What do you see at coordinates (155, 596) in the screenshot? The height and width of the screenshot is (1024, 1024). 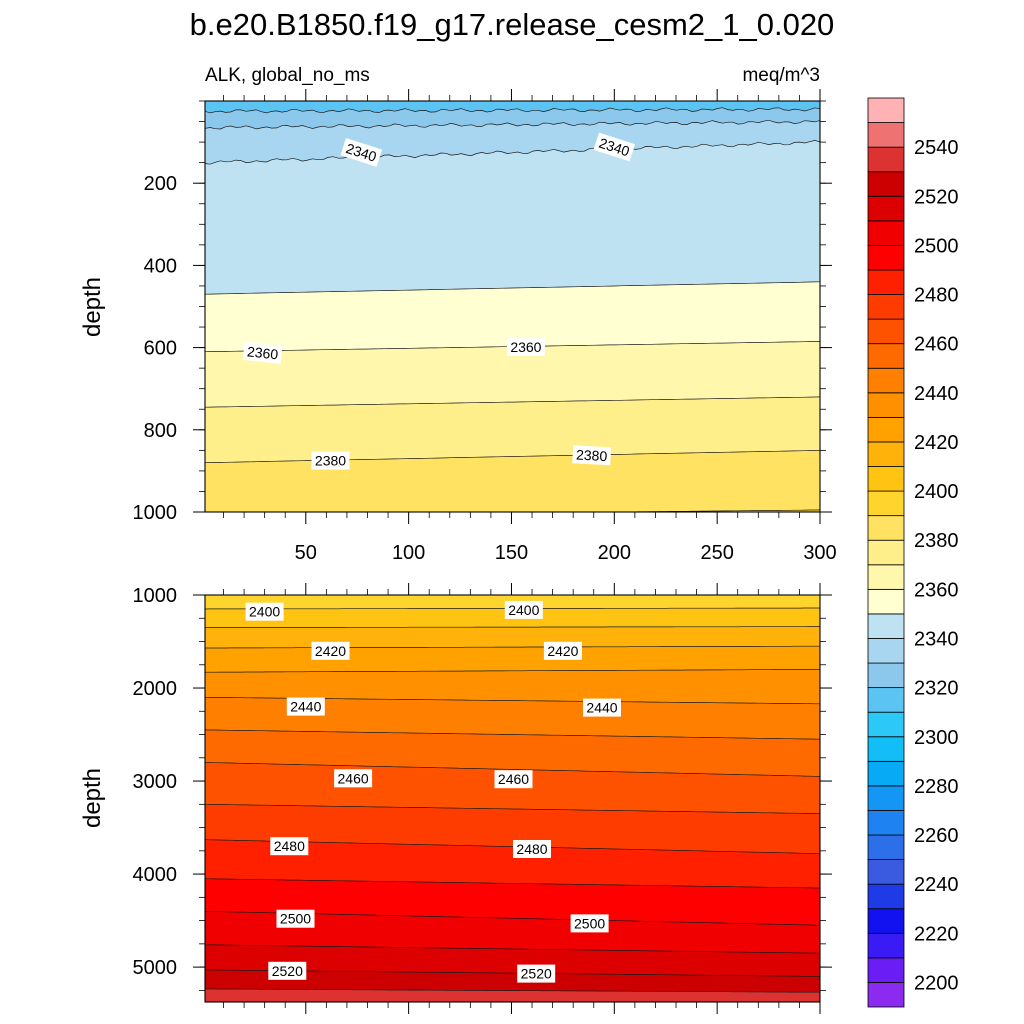 I see `y-tick-label-lower: 1000` at bounding box center [155, 596].